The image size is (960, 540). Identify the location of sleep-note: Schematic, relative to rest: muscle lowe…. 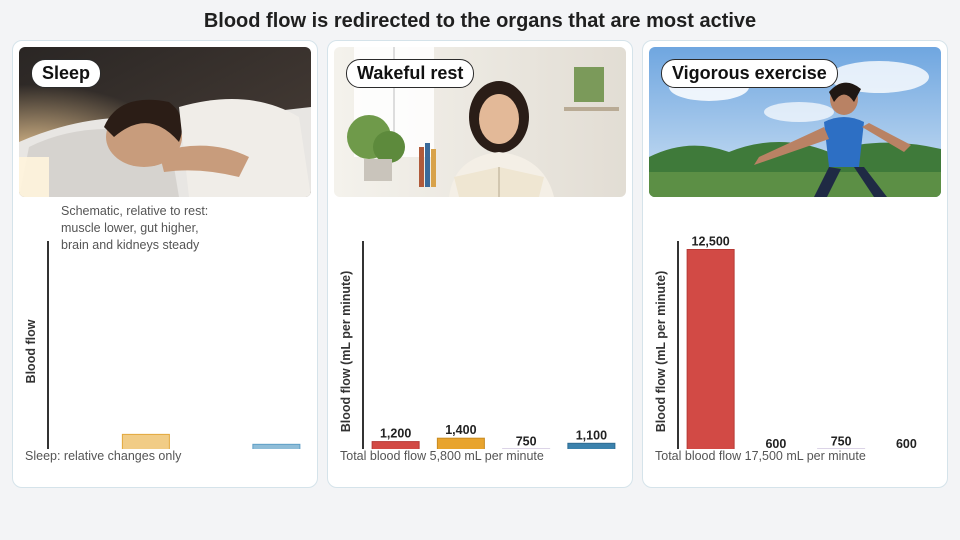
(134, 228).